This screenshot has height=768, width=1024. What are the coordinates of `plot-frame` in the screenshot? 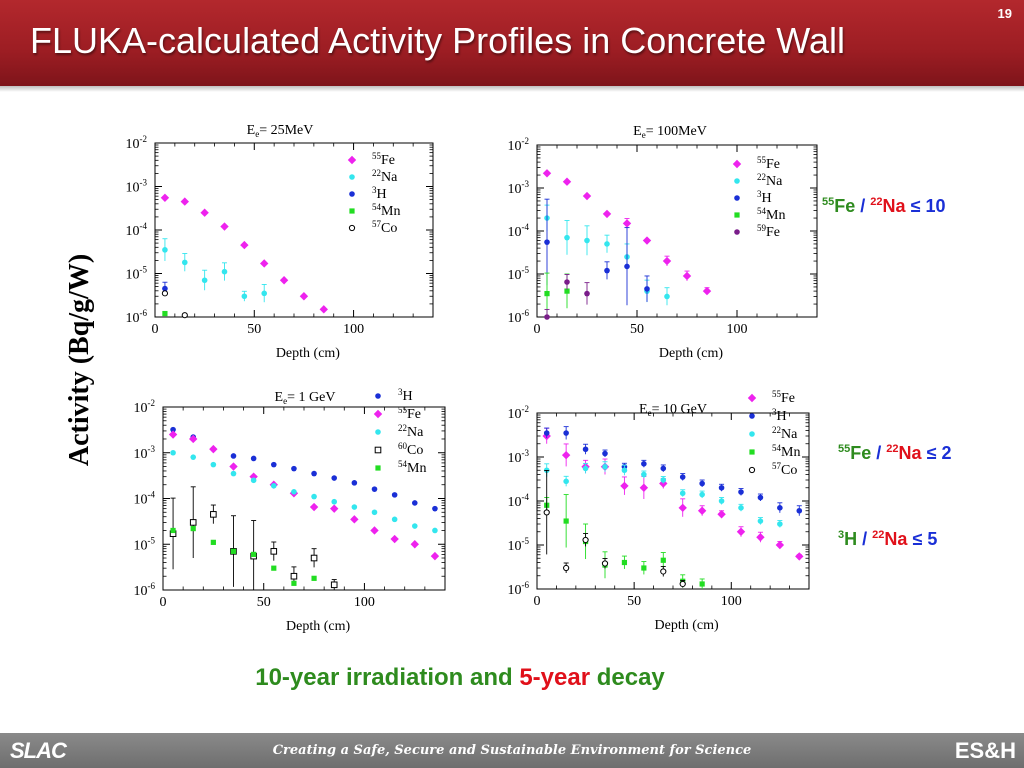 It's located at (304, 498).